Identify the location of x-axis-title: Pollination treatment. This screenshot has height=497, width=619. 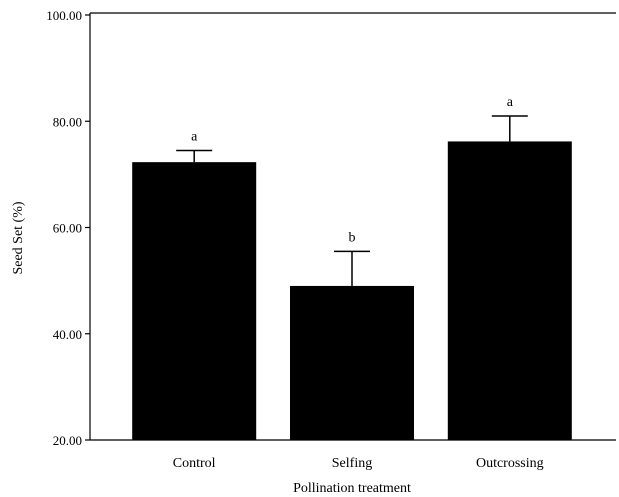
(352, 488).